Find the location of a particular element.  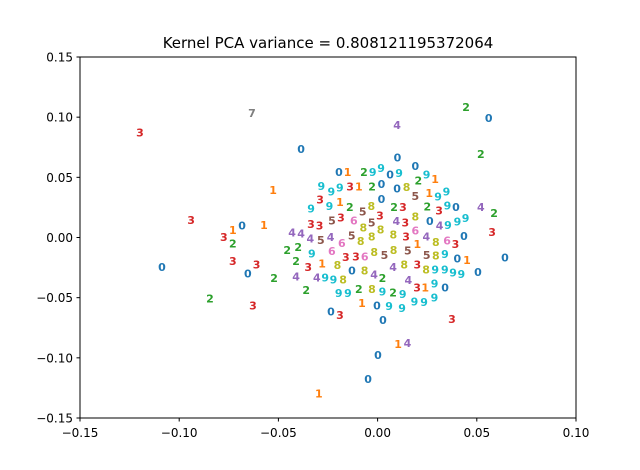

x-tick-label: 0.05 is located at coordinates (476, 433).